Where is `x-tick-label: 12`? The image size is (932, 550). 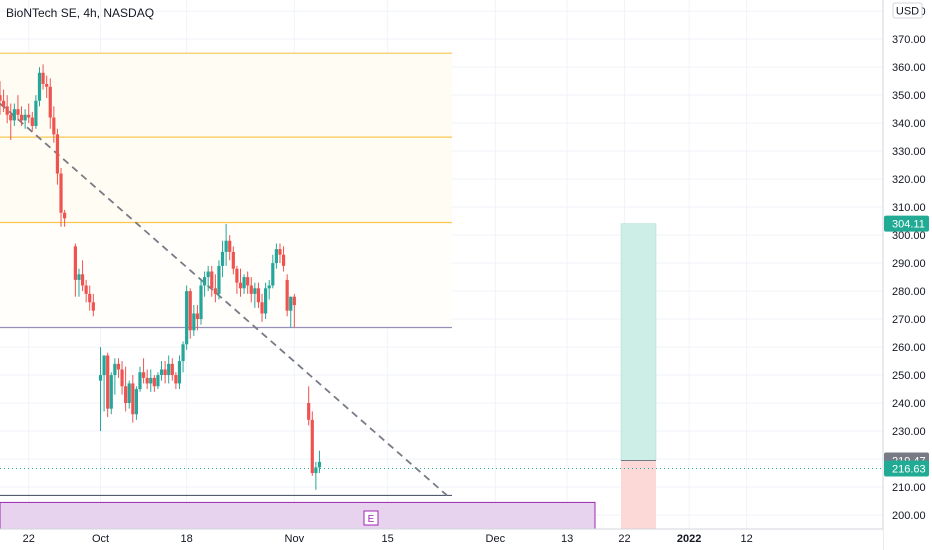
x-tick-label: 12 is located at coordinates (746, 539).